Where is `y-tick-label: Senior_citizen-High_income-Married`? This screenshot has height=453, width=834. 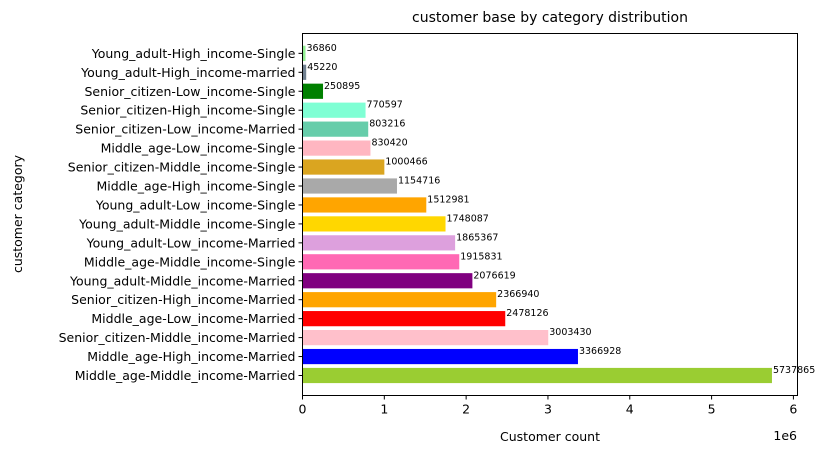
y-tick-label: Senior_citizen-High_income-Married is located at coordinates (183, 299).